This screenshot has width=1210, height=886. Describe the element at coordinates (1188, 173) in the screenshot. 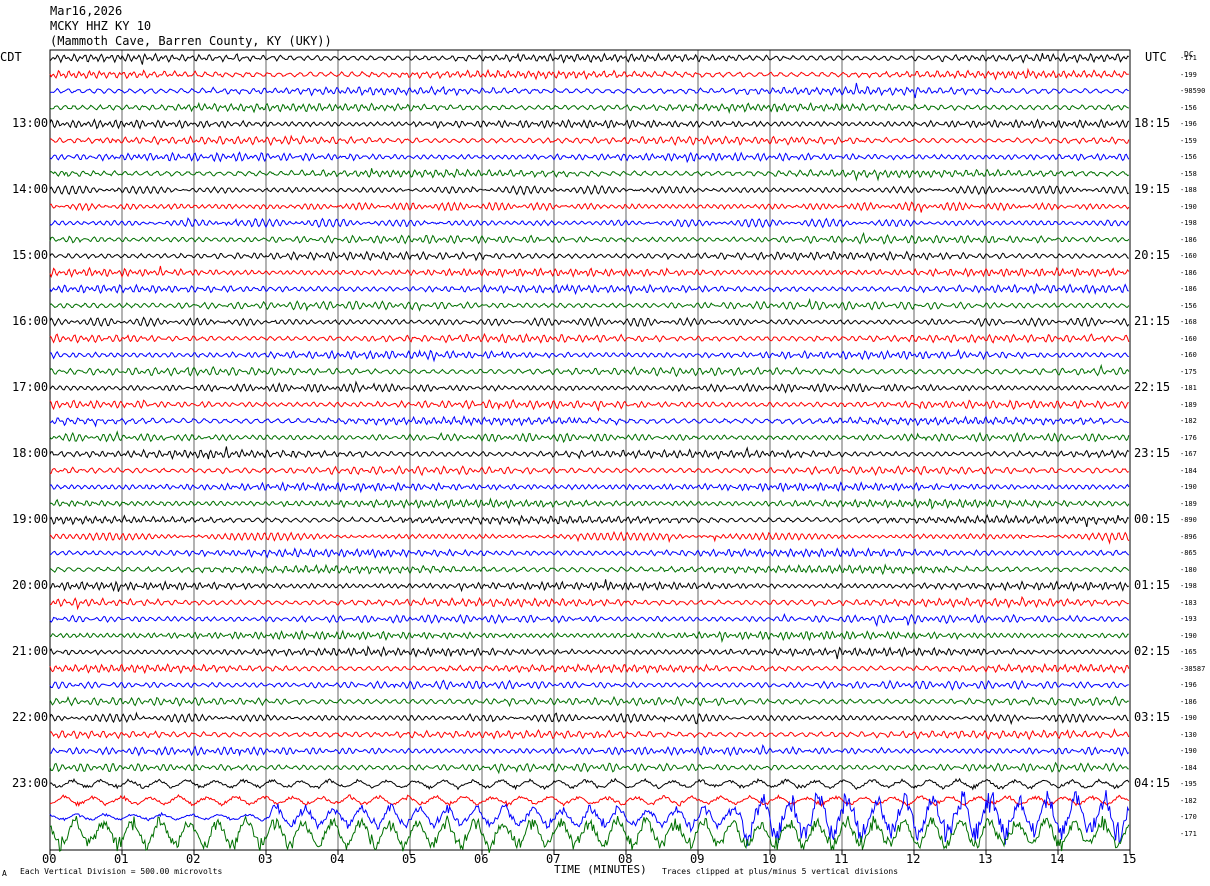

I see `dc-offset-label: -158` at that location.